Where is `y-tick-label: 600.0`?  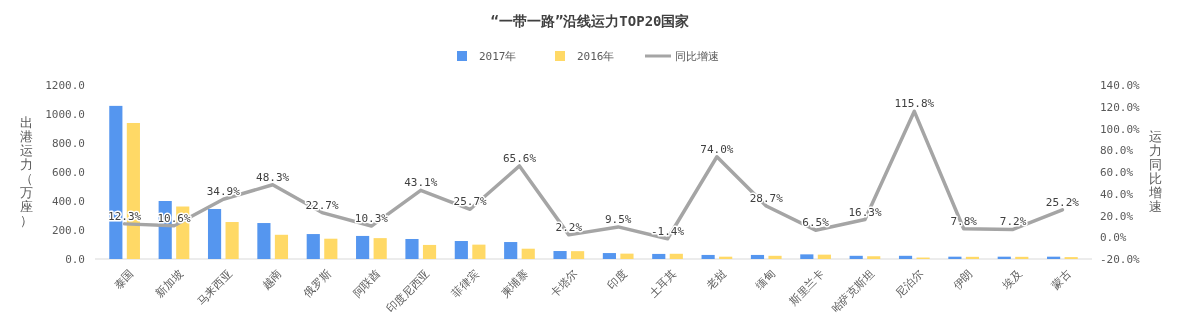 y-tick-label: 600.0 is located at coordinates (68, 172).